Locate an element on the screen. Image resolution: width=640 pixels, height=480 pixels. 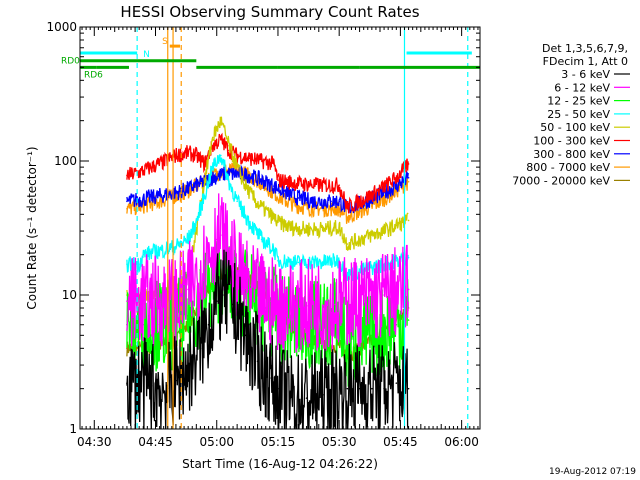
legend-label: 800 - 7000 keV is located at coordinates (568, 167).